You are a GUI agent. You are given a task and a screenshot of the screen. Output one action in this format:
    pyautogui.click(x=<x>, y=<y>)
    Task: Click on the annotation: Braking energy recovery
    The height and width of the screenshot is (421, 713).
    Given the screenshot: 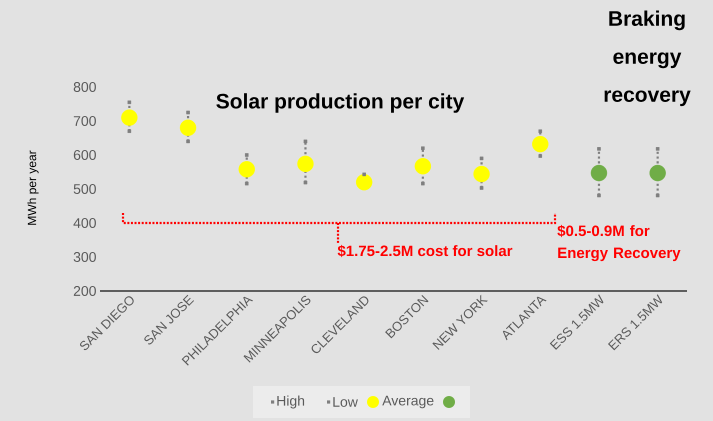 What is the action you would take?
    pyautogui.click(x=647, y=58)
    